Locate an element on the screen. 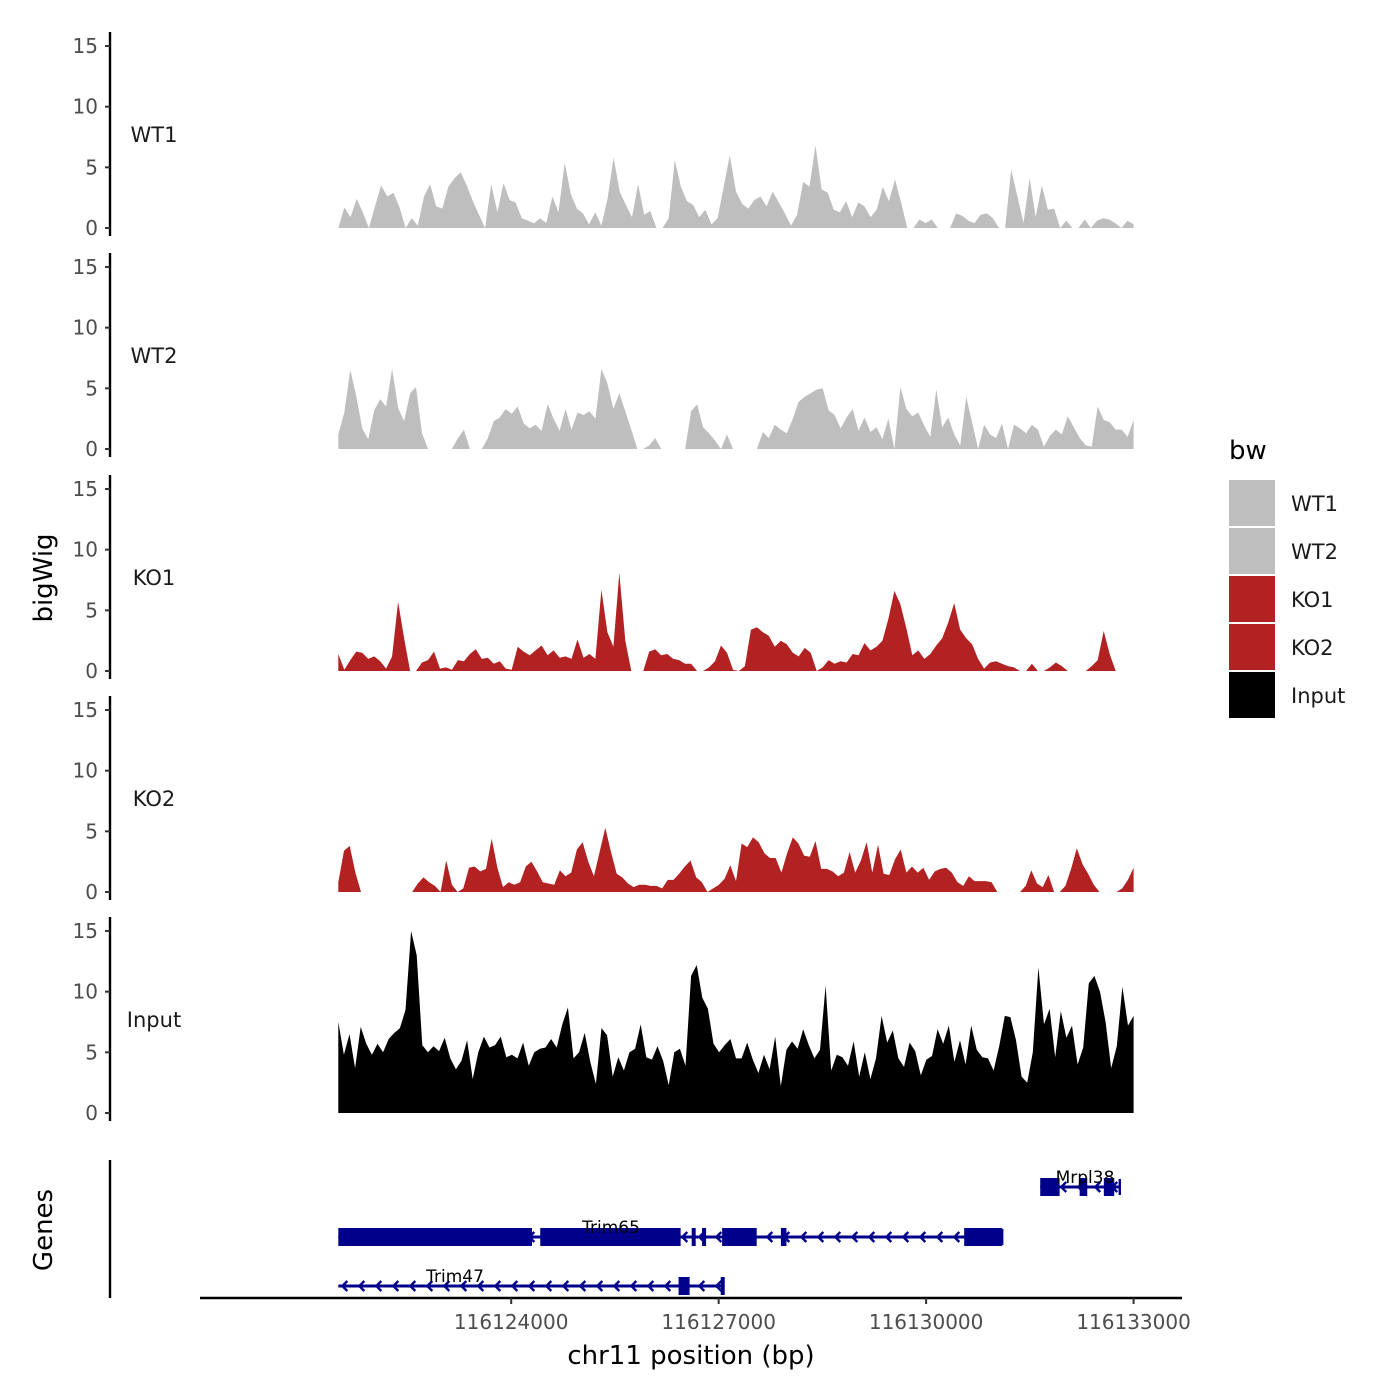 Image resolution: width=1400 pixels, height=1400 pixels. gene-label-trim47: Trim47 is located at coordinates (454, 1277).